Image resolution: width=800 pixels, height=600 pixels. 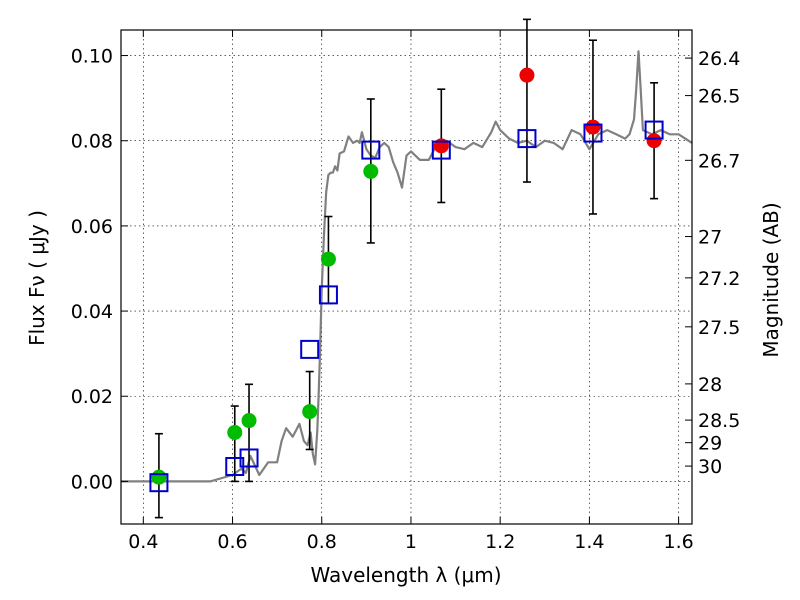 I want to click on right-tick-label: 29, so click(x=710, y=444).